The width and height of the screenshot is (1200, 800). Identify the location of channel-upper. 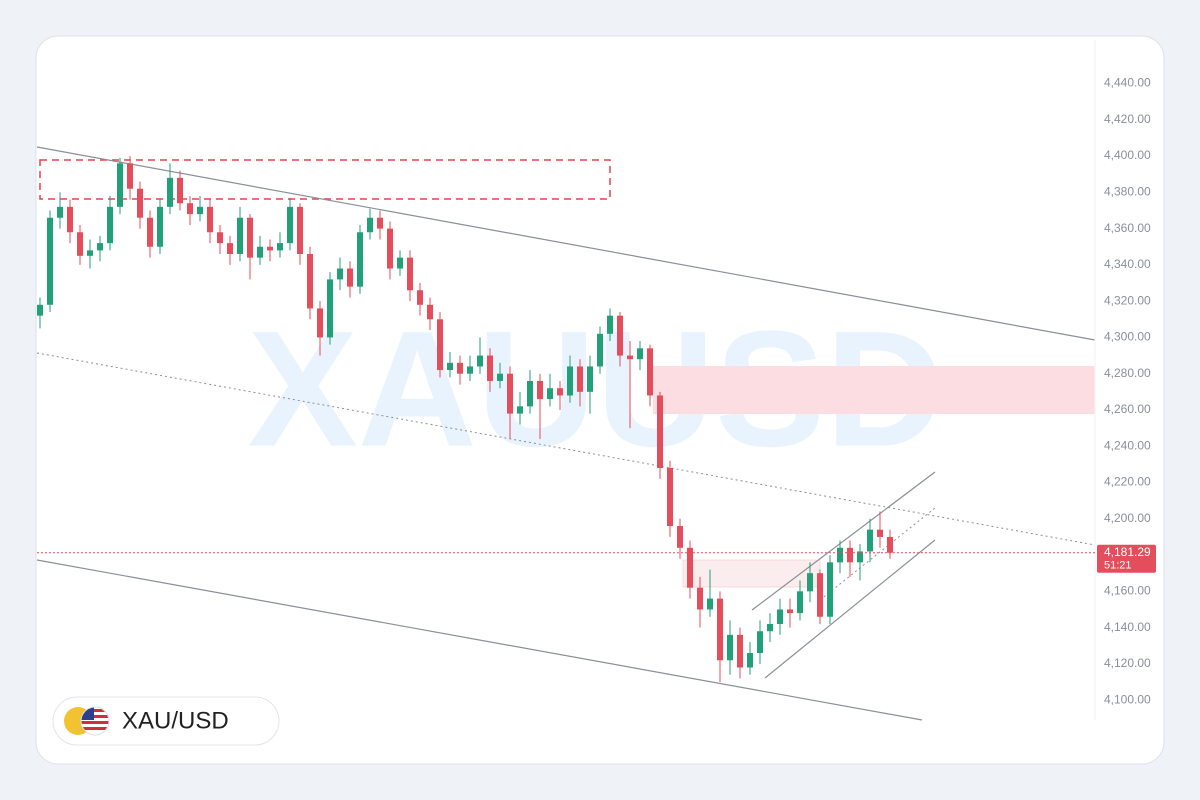
(843, 541).